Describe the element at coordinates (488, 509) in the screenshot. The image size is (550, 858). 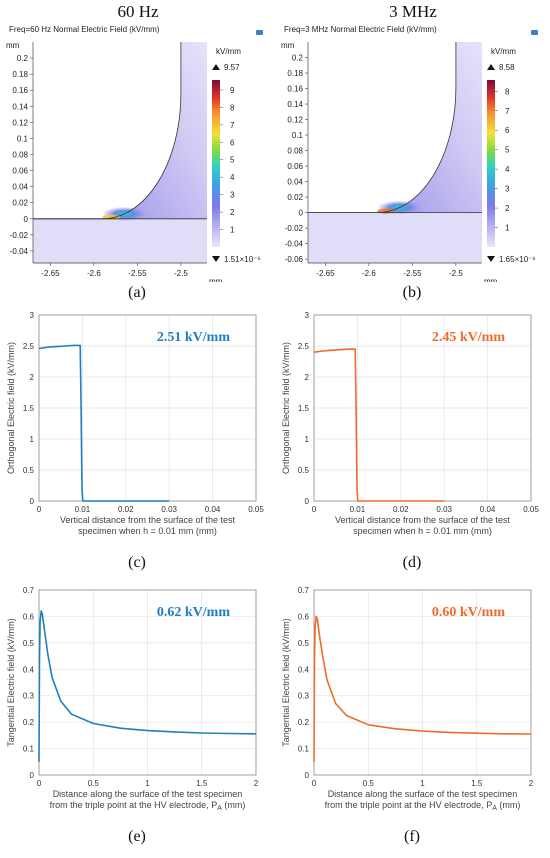
I see `x-tick-label: 0.04` at that location.